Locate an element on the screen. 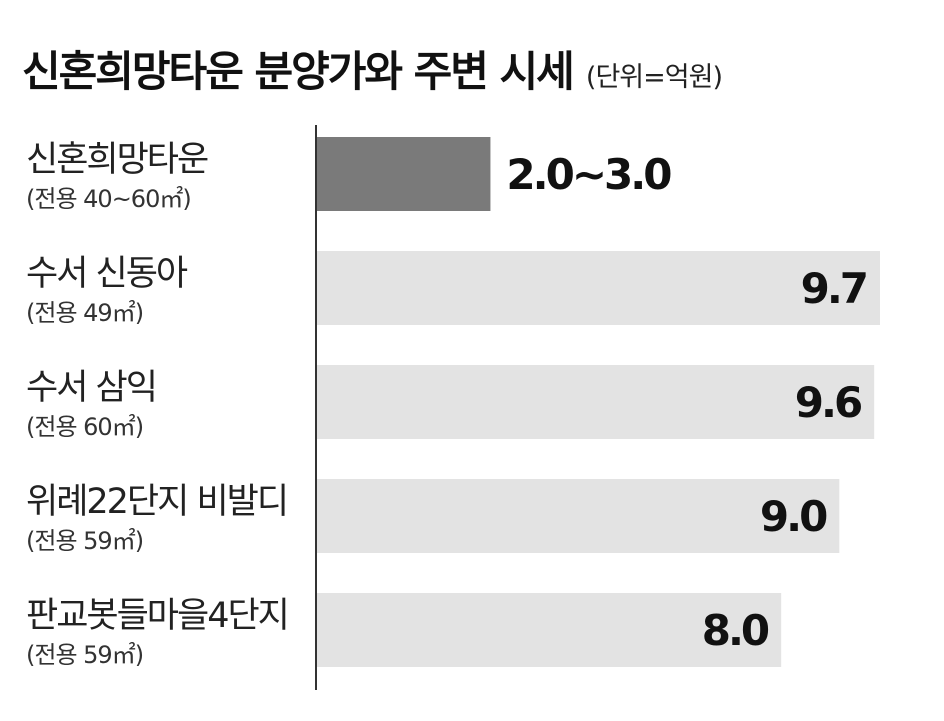 Image resolution: width=944 pixels, height=721 pixels. unit-label: (단위=억원) is located at coordinates (654, 77).